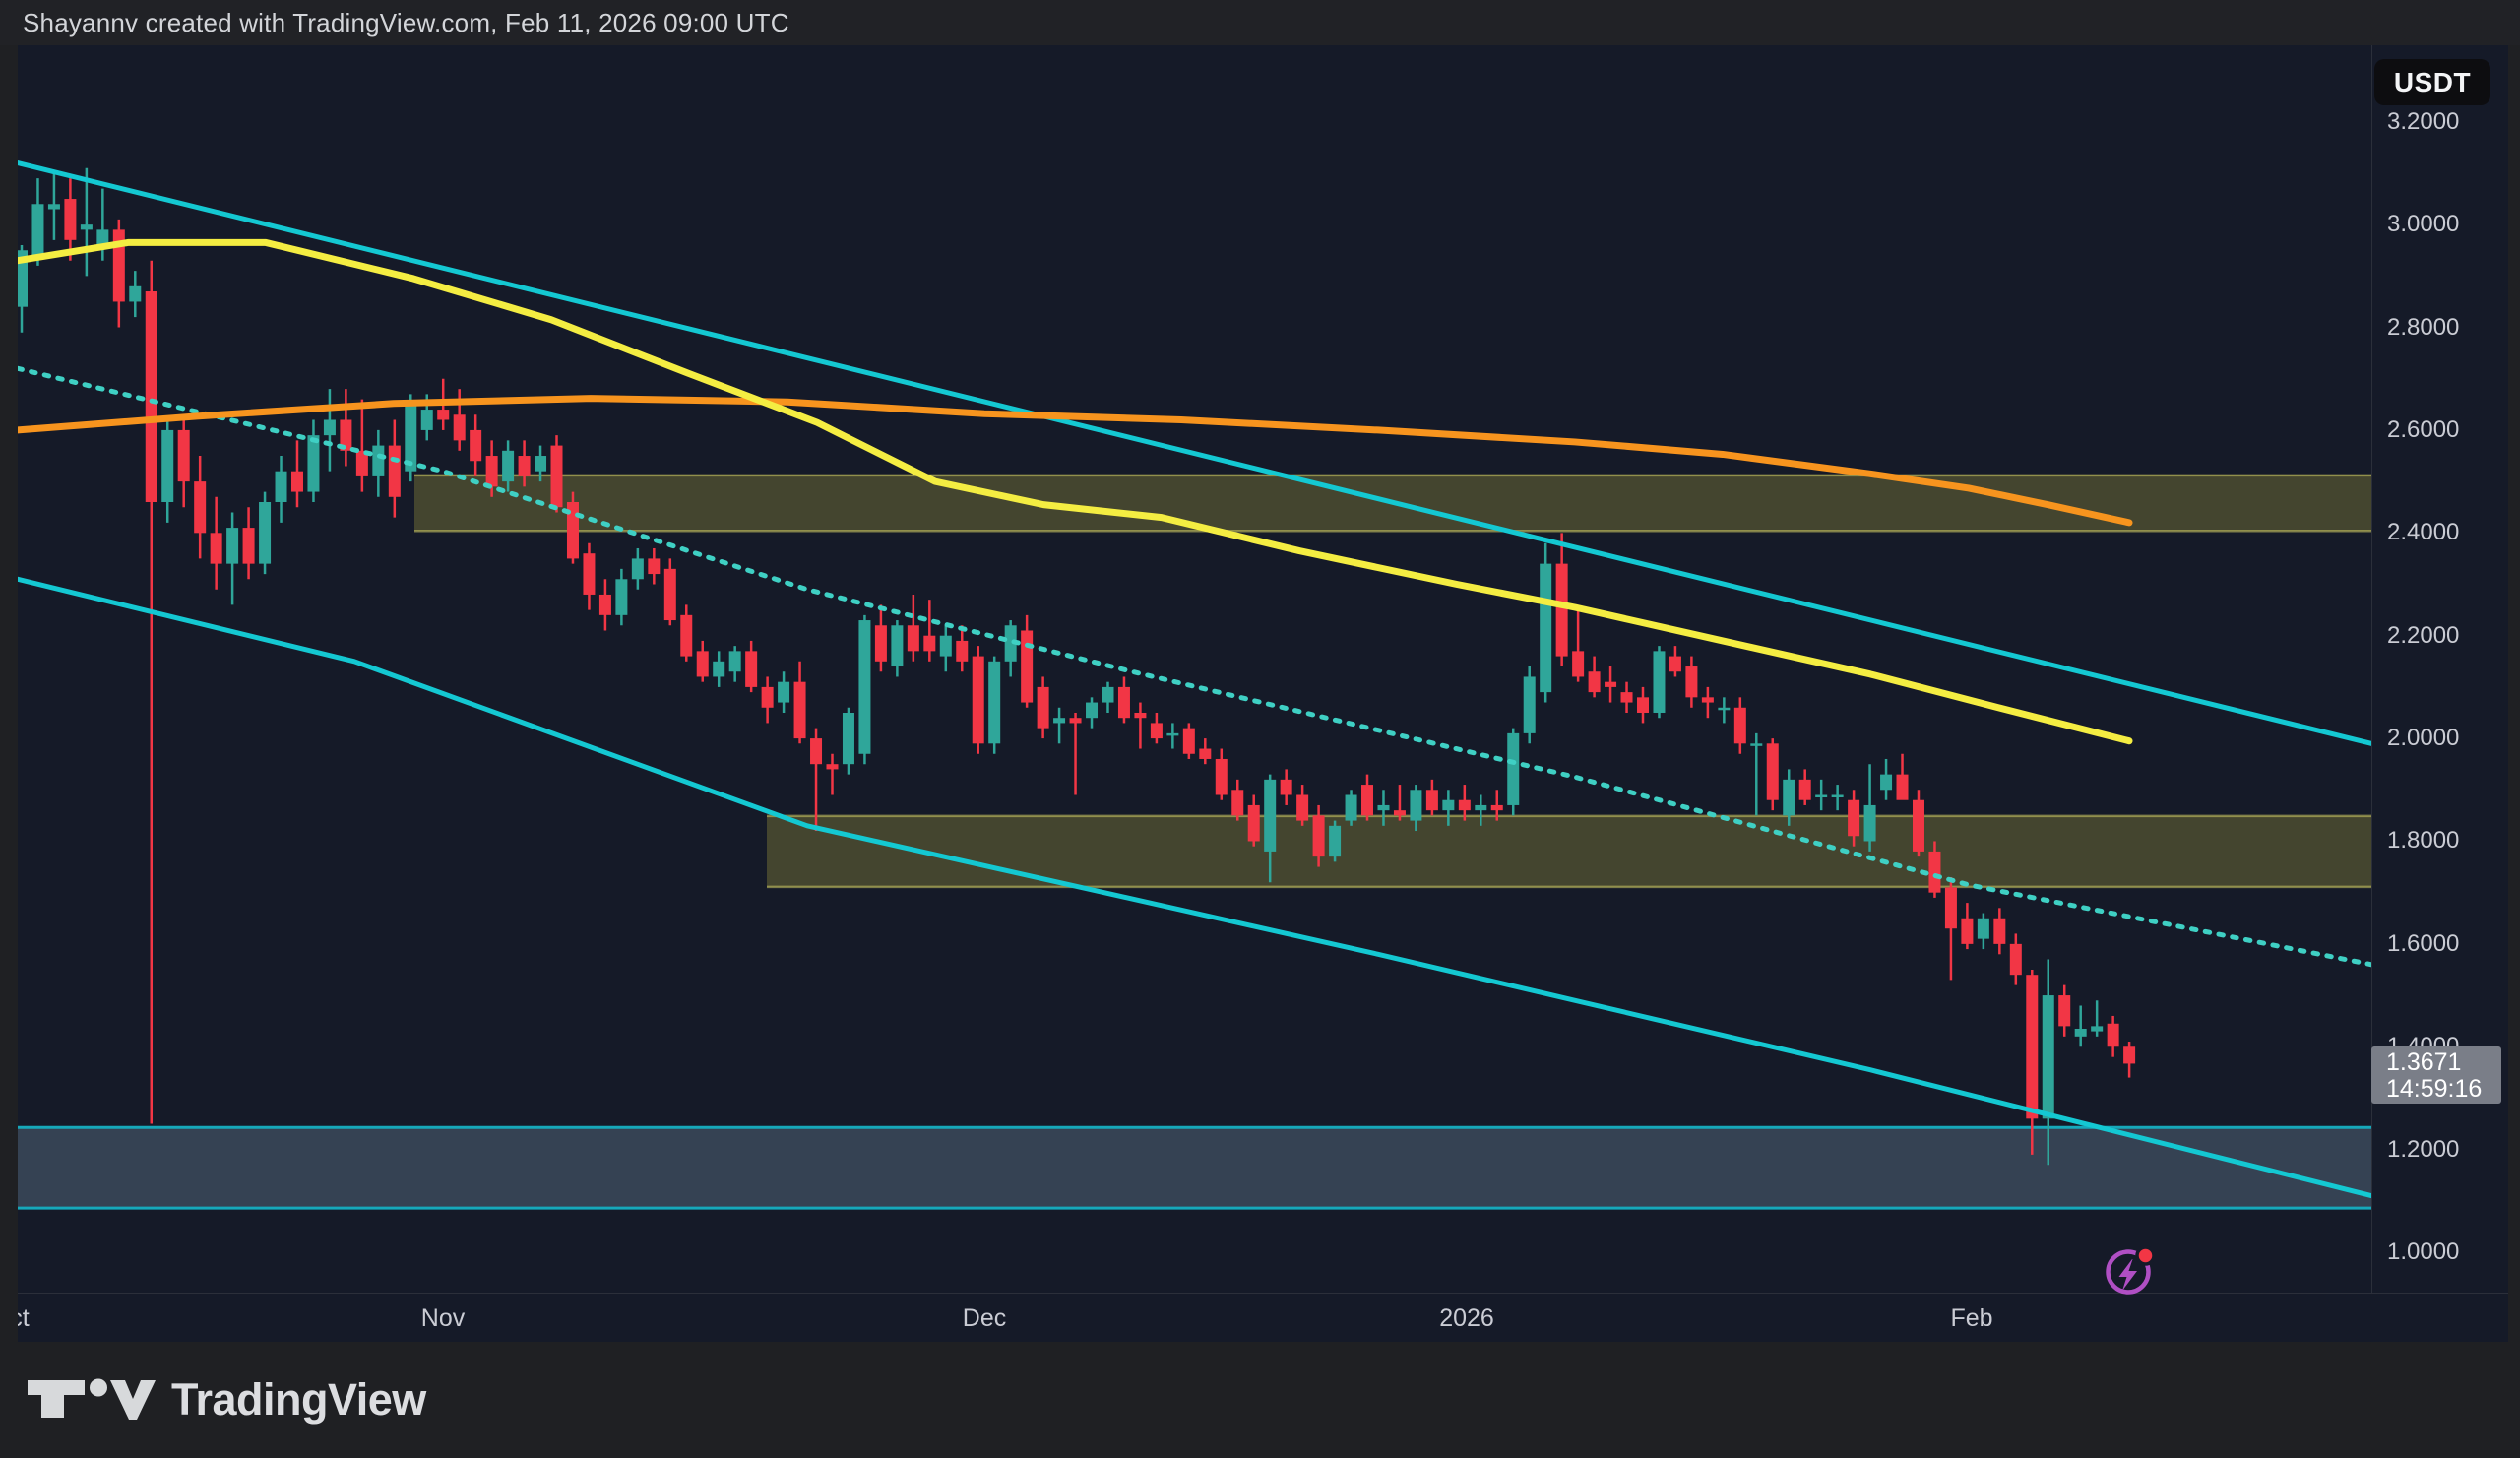 The width and height of the screenshot is (2520, 1458). Describe the element at coordinates (24, 1318) in the screenshot. I see `time-tick-label-ct: ct` at that location.